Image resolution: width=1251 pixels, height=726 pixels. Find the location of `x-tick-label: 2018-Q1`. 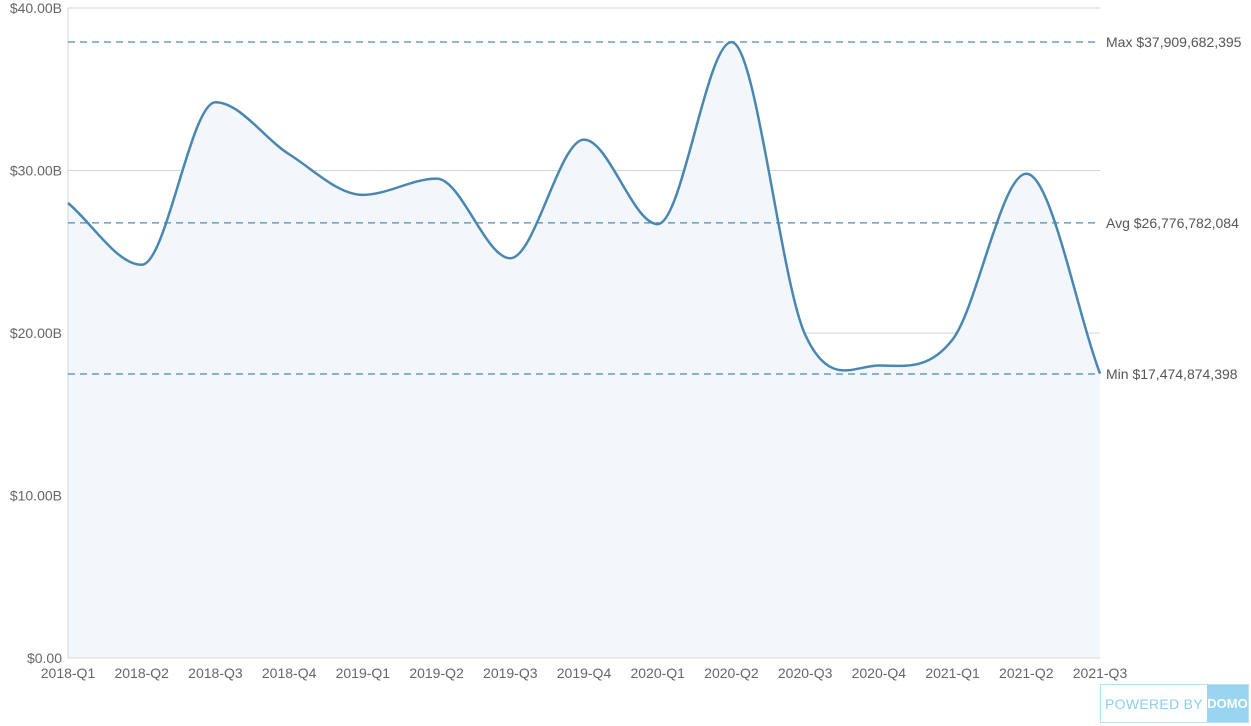

x-tick-label: 2018-Q1 is located at coordinates (68, 673).